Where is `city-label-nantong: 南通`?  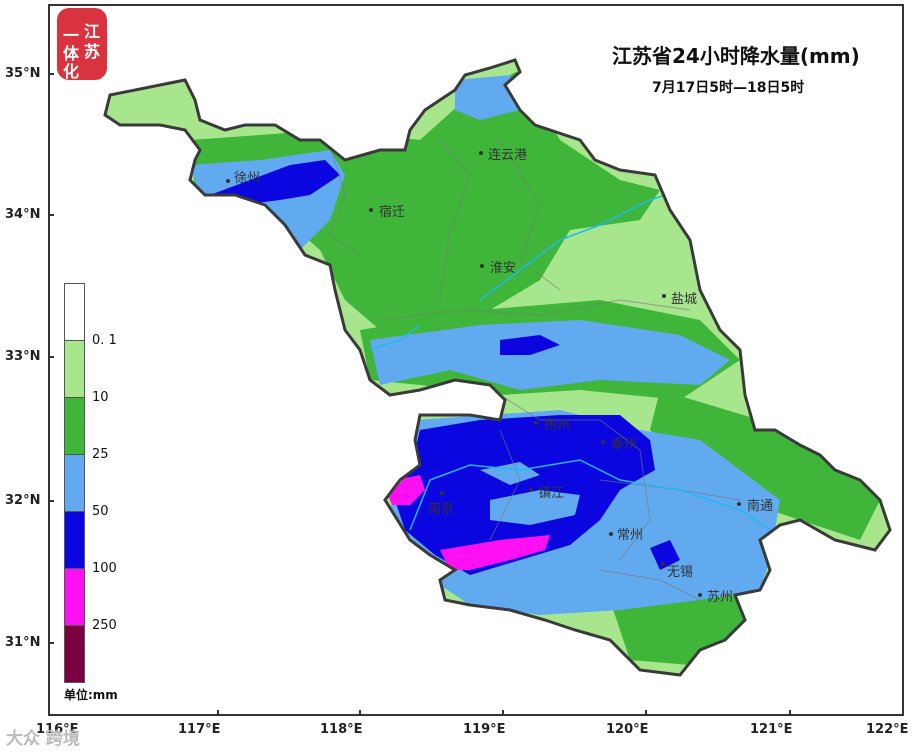
city-label-nantong: 南通 is located at coordinates (760, 506).